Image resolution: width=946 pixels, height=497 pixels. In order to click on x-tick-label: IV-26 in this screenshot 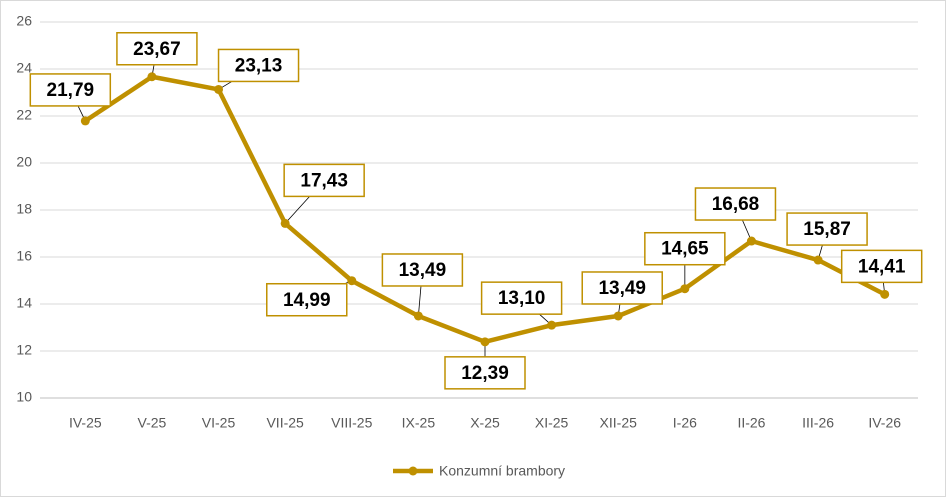, I will do `click(884, 423)`.